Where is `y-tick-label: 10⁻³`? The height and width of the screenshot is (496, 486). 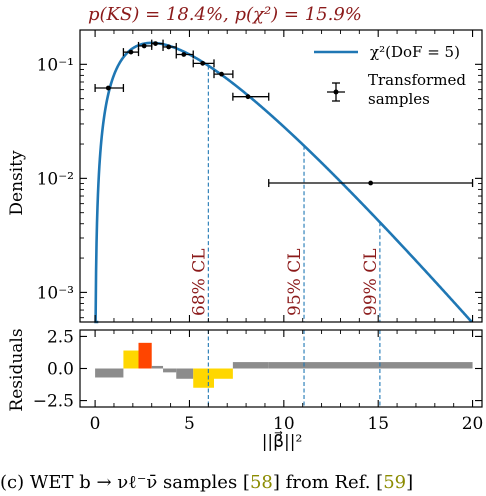 y-tick-label: 10⁻³ is located at coordinates (55, 293).